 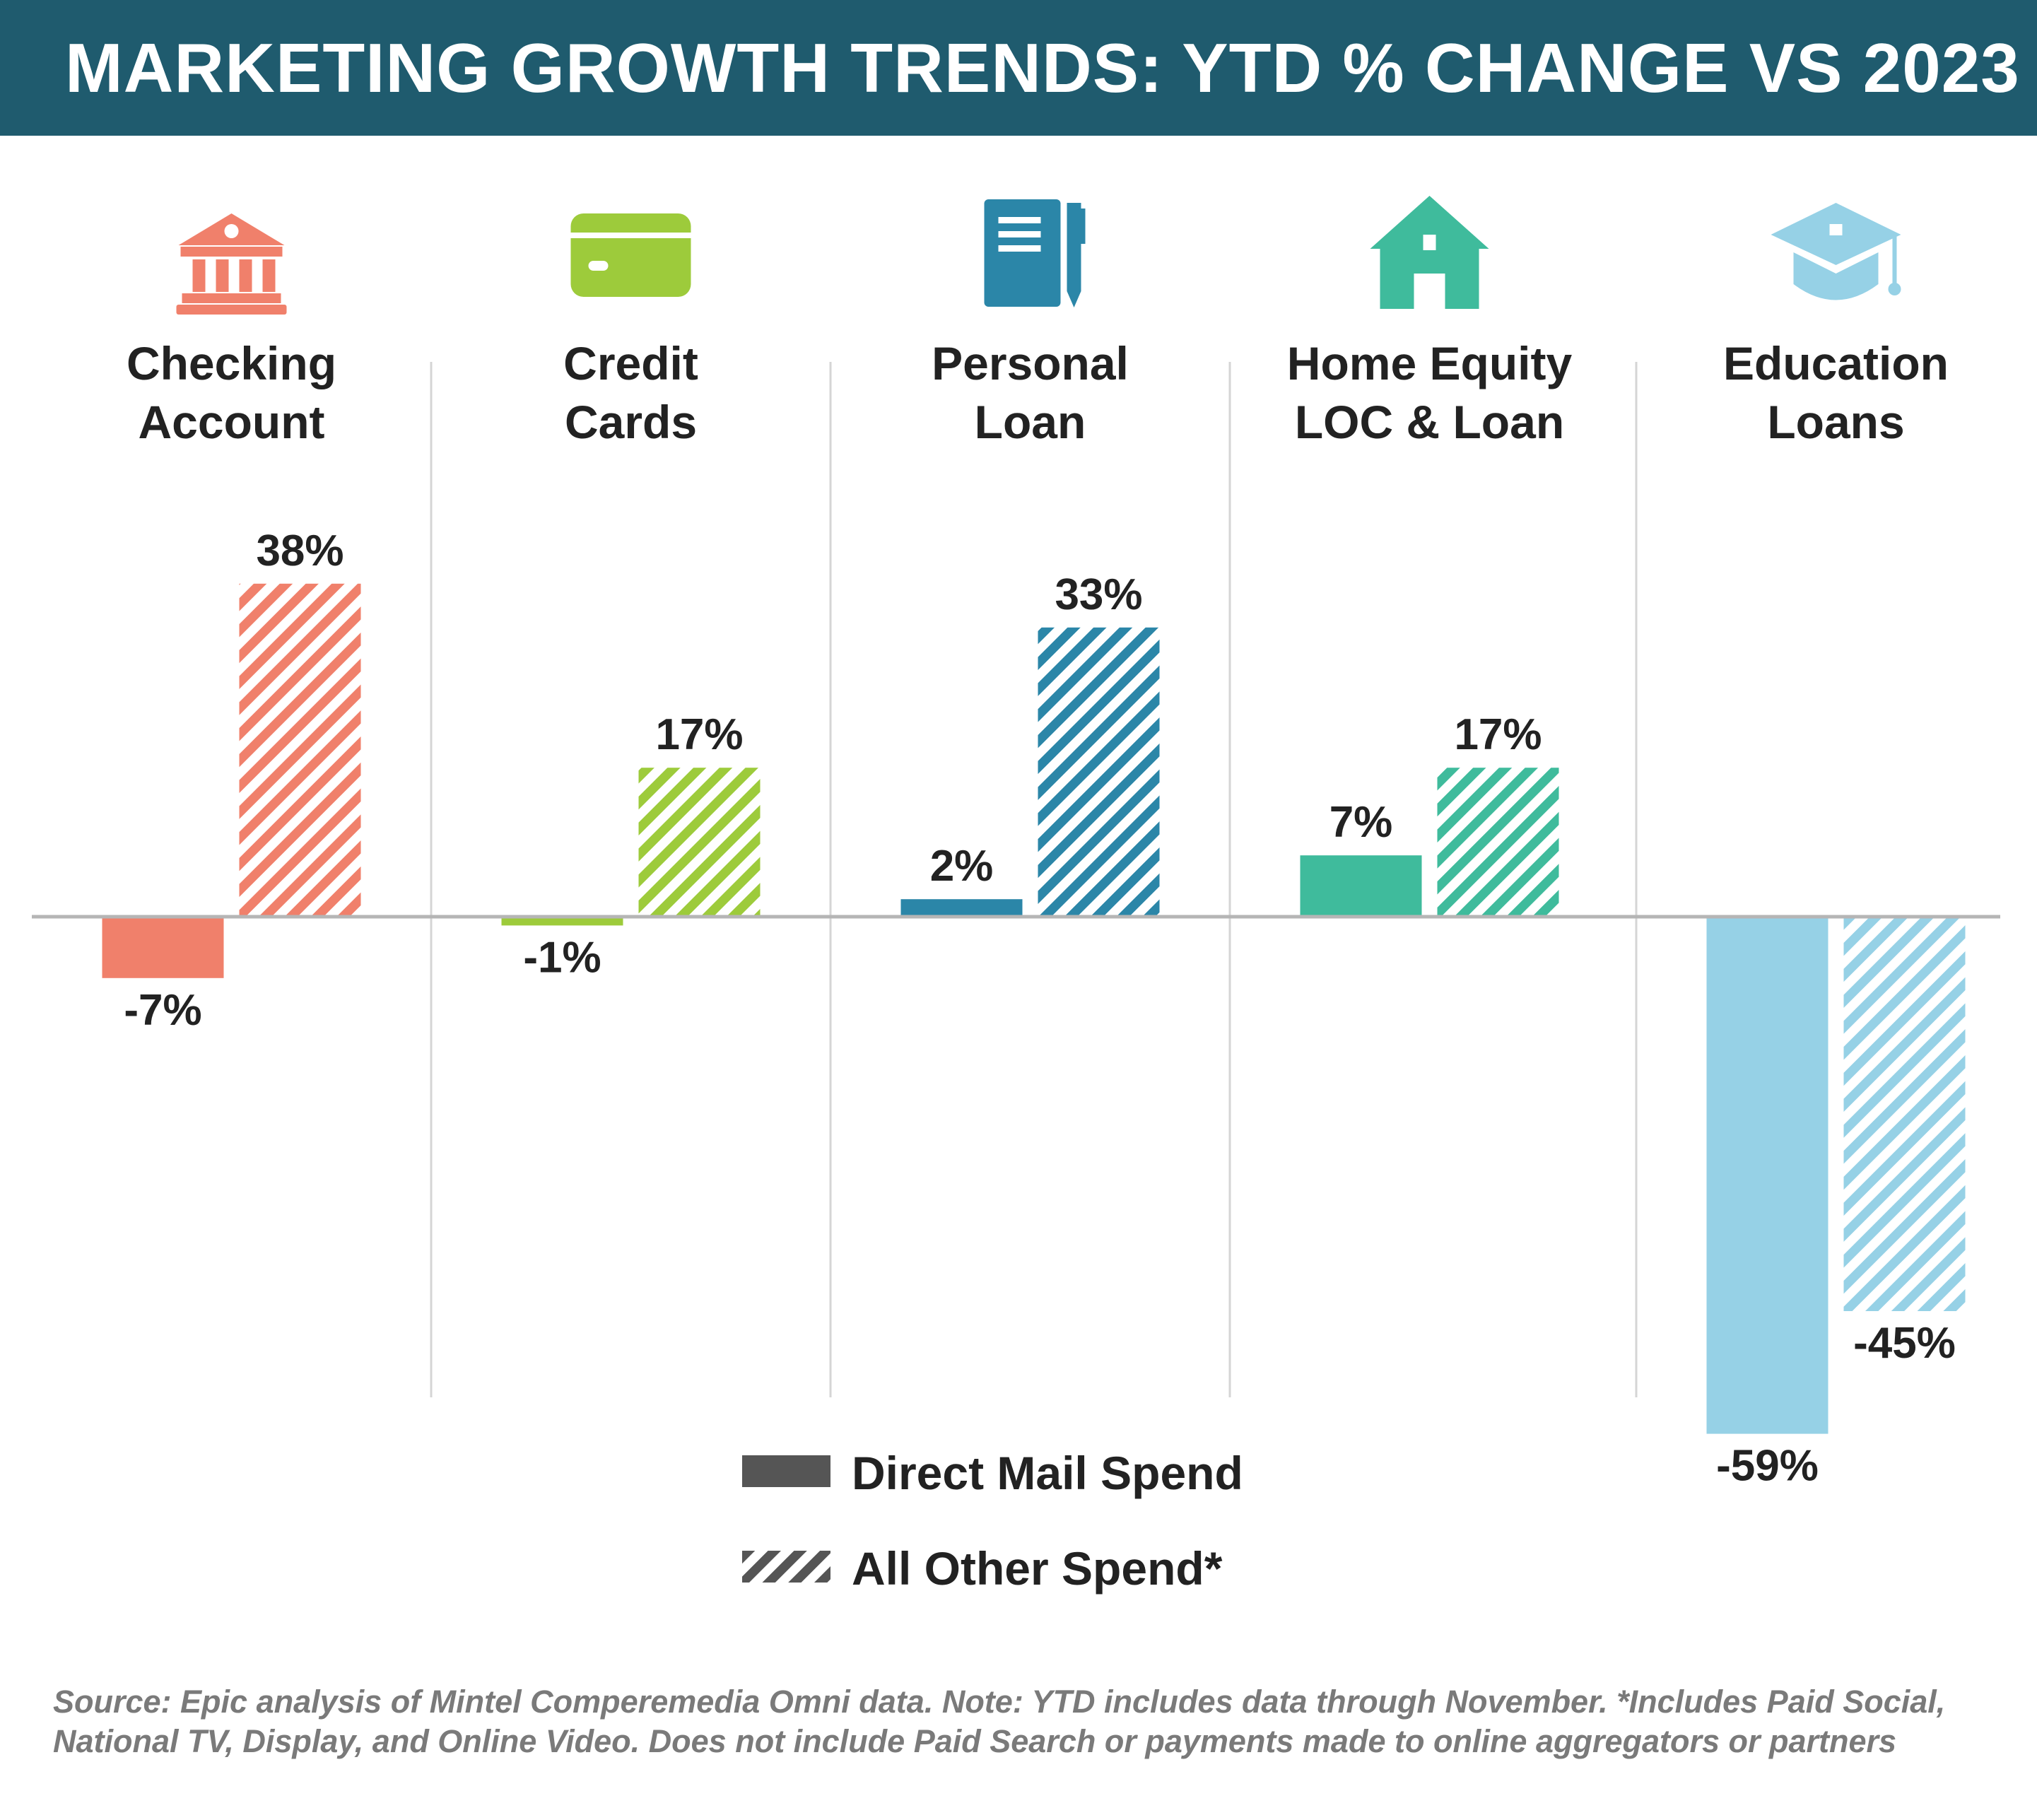 I want to click on value-label-home-equity-loc-loan-direct-mail-spend: 7%, so click(x=1361, y=823).